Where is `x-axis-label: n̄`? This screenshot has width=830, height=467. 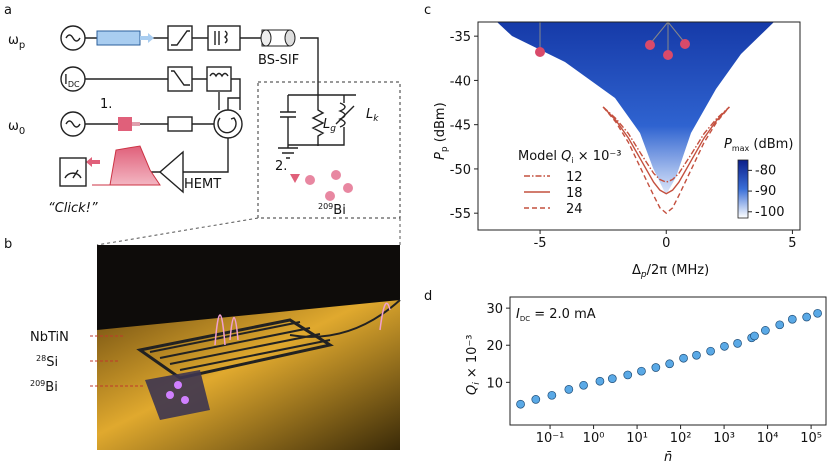
x-axis-label: n̄ is located at coordinates (668, 457).